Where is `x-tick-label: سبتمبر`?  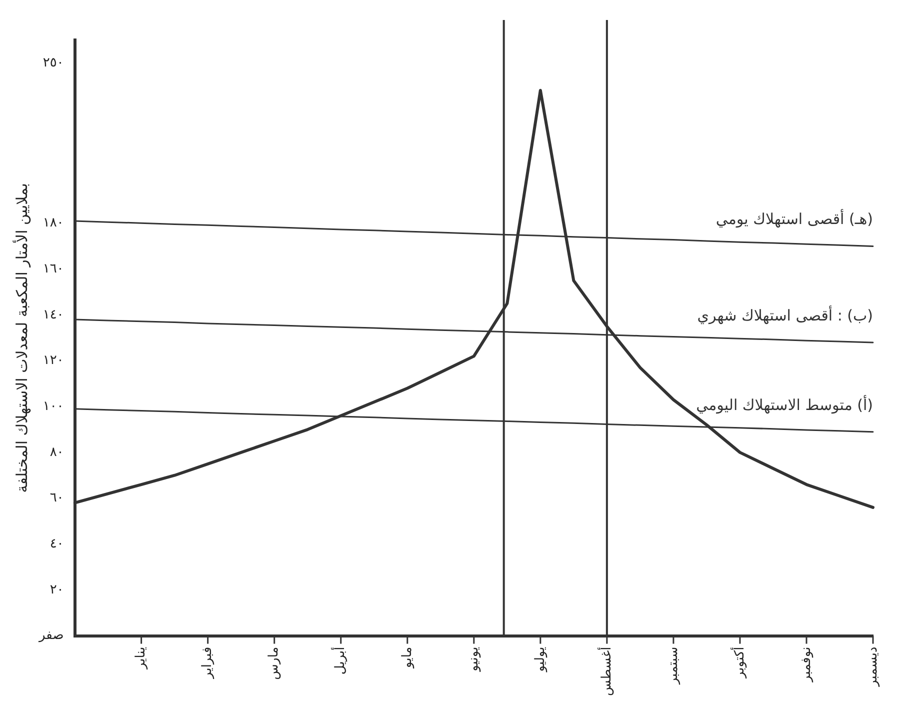
x-tick-label: سبتمبر is located at coordinates (673, 666).